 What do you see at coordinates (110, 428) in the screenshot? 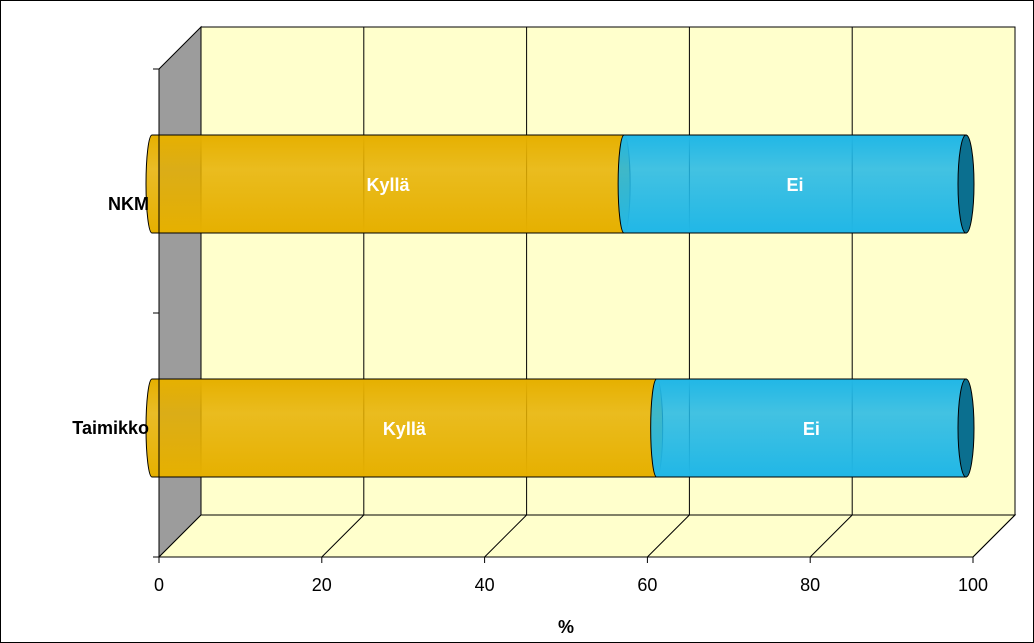
I see `y-category-label: Taimikko` at bounding box center [110, 428].